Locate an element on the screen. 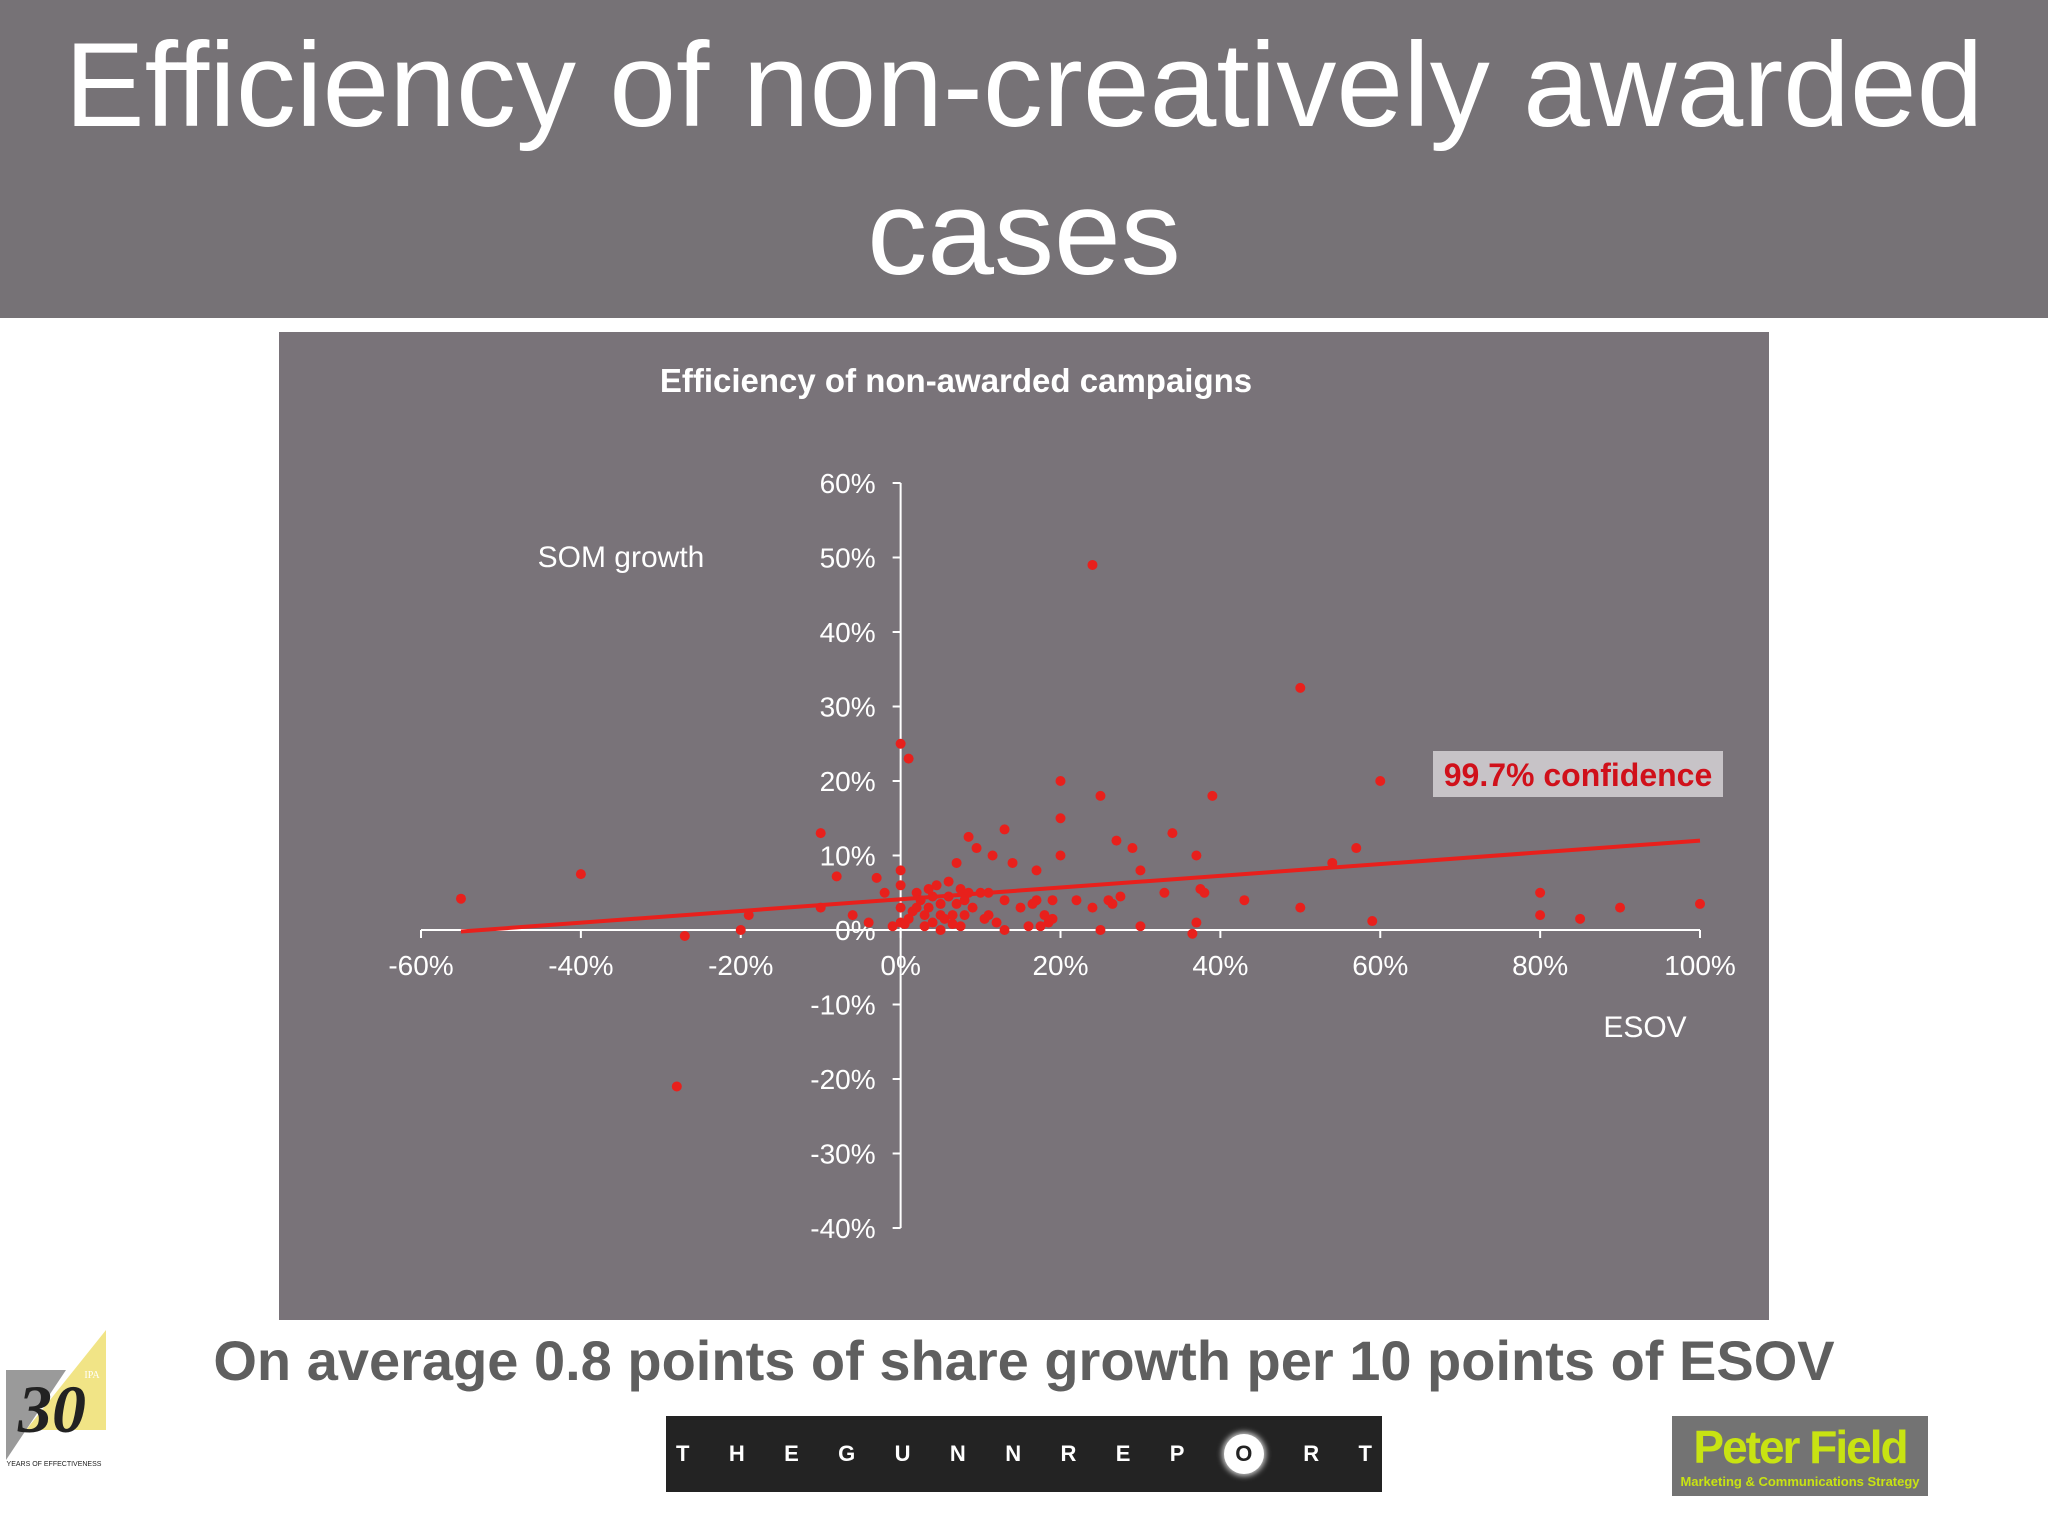 The width and height of the screenshot is (2048, 1536). y-tick-label: 60% is located at coordinates (848, 483).